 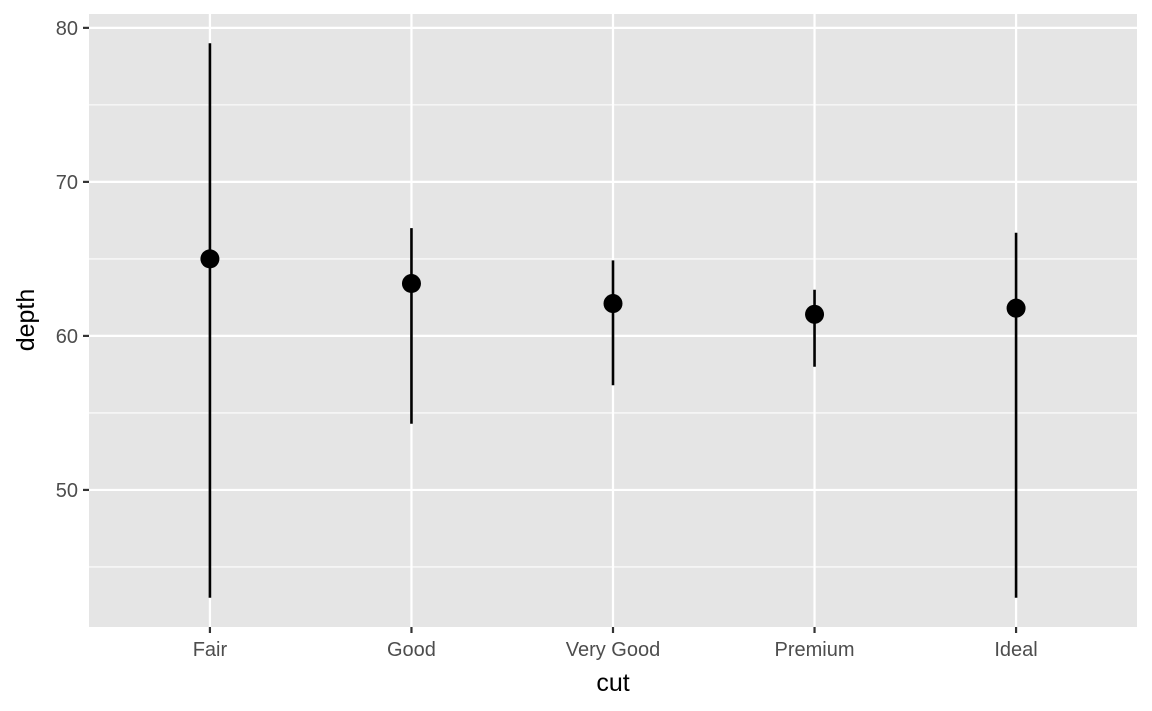 What do you see at coordinates (411, 650) in the screenshot?
I see `x-tick-label: Good` at bounding box center [411, 650].